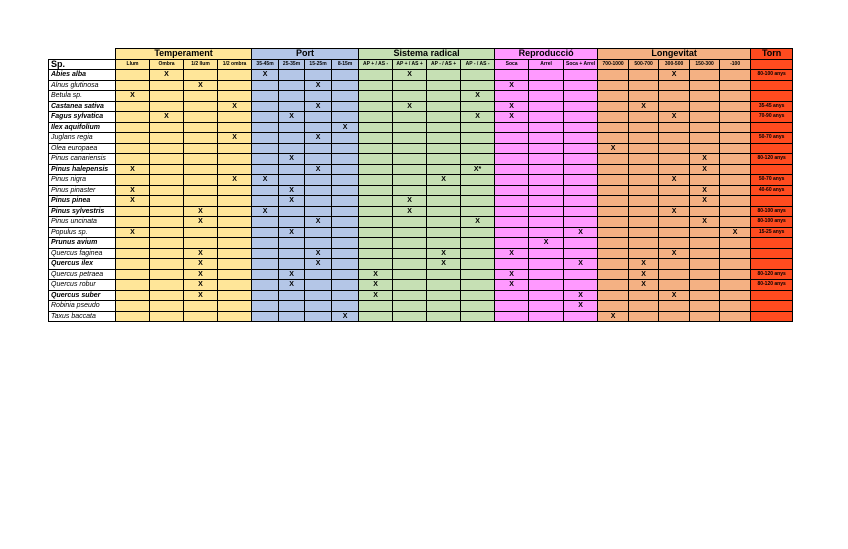 This screenshot has width=848, height=549. Describe the element at coordinates (82, 96) in the screenshot. I see `species-name: Betula sp.` at that location.